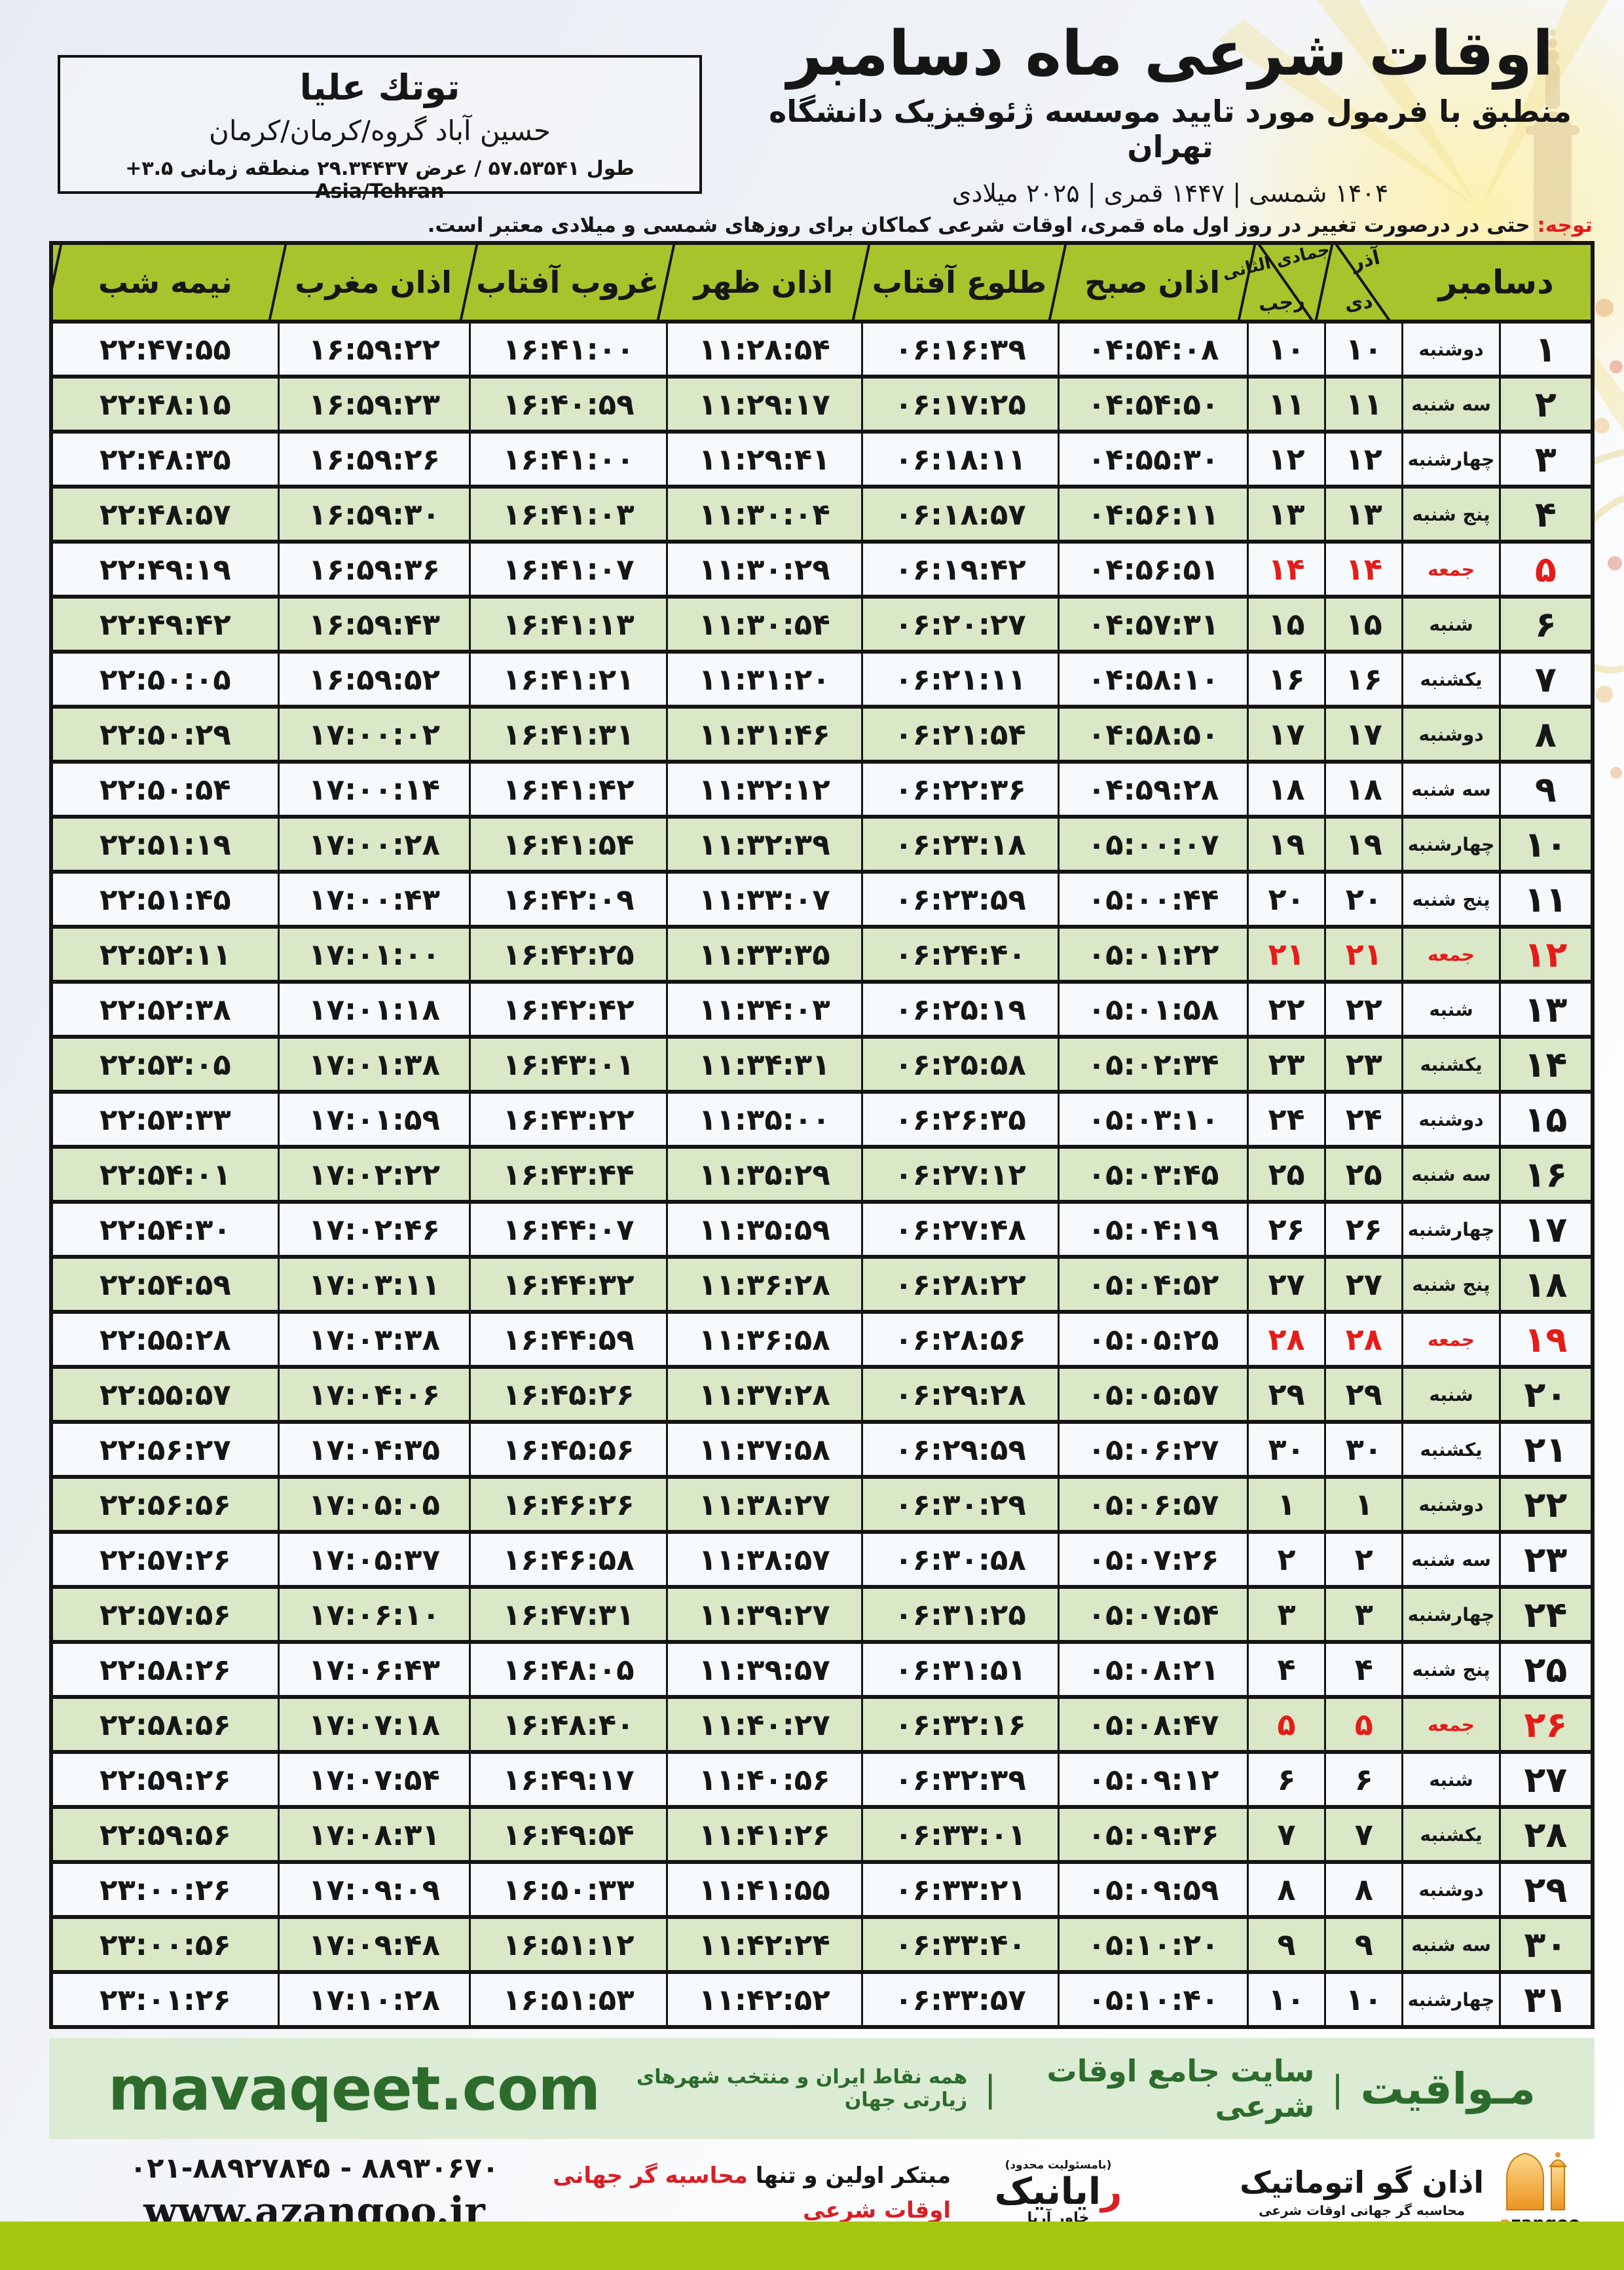 This screenshot has width=1624, height=2270. What do you see at coordinates (1448, 2088) in the screenshot?
I see `mavaqeet-name-fa: مـواقیت` at bounding box center [1448, 2088].